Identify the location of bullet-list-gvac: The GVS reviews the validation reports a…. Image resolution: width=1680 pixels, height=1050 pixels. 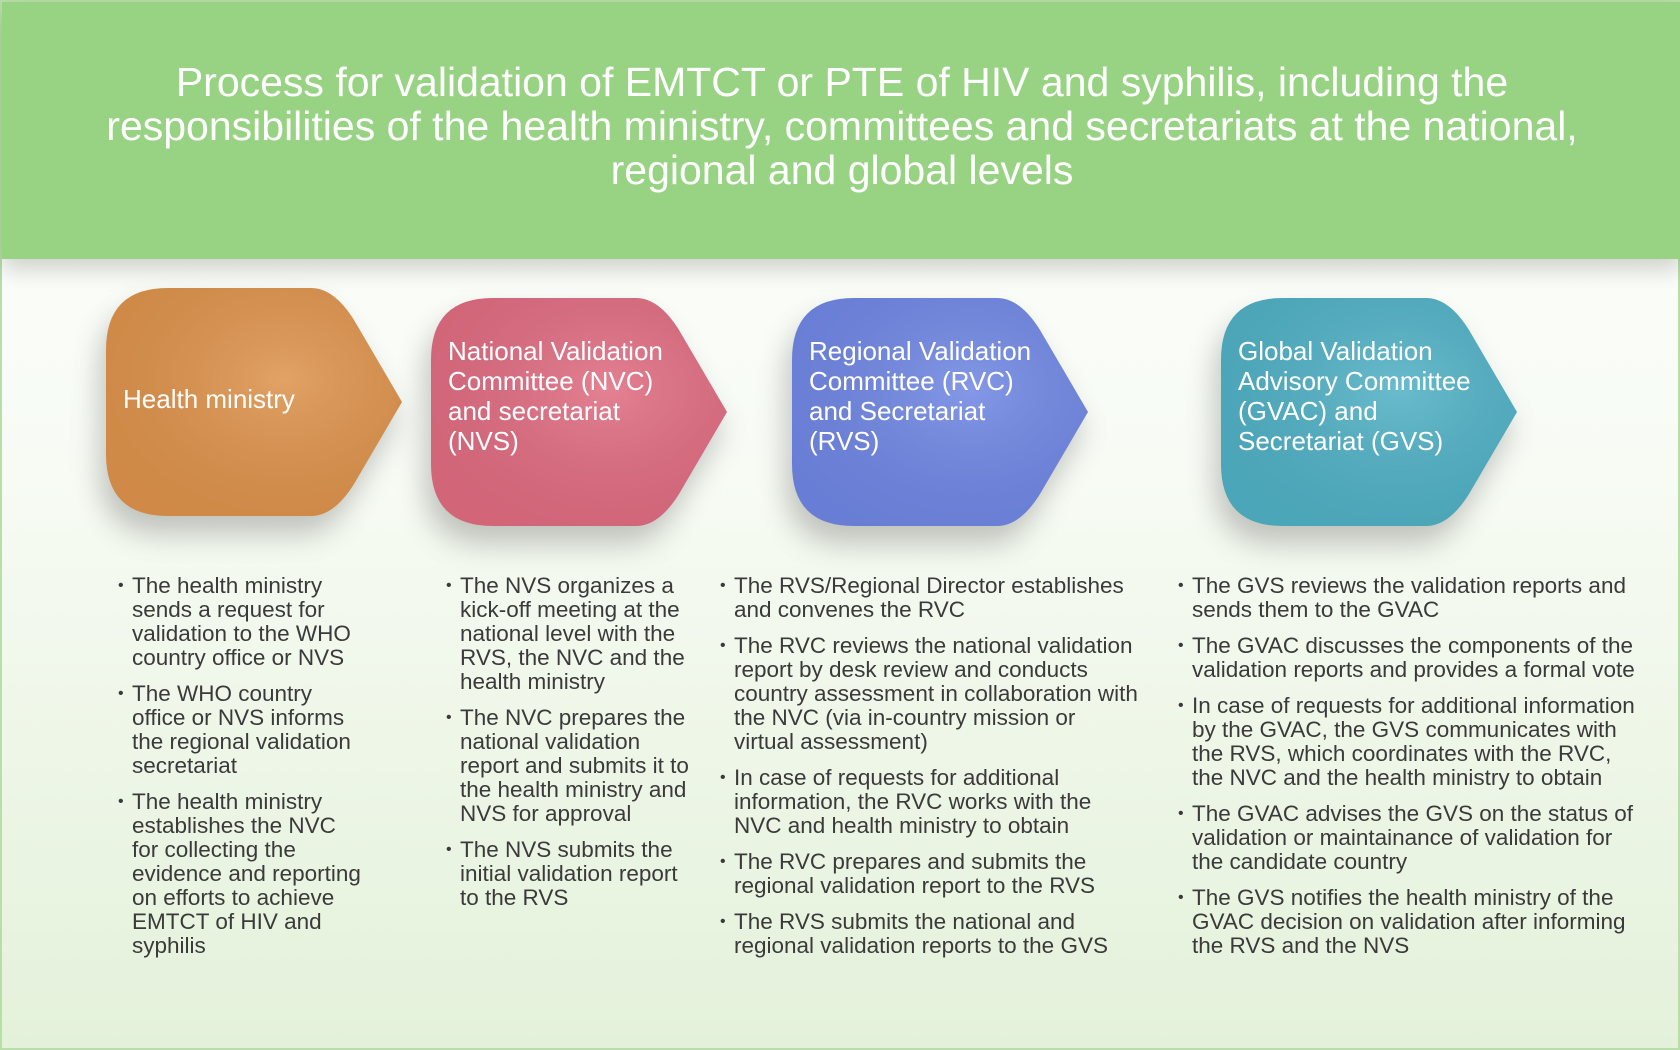
(1413, 772).